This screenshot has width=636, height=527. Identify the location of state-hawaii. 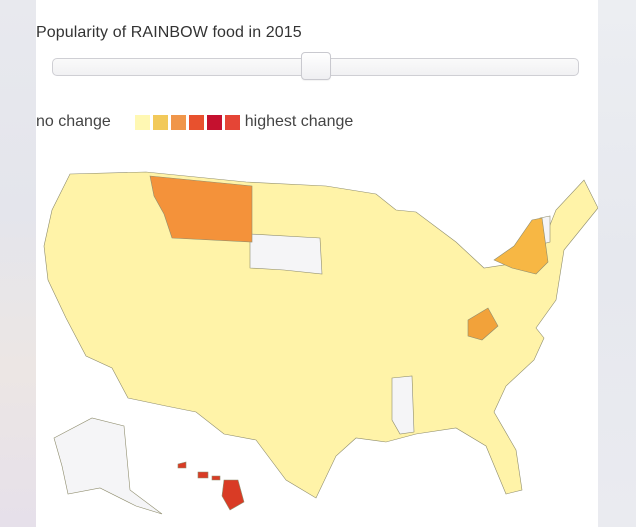
(211, 486).